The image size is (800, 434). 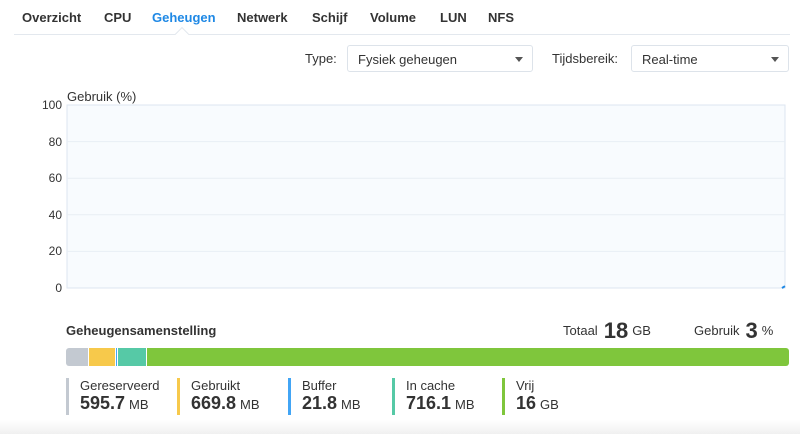 What do you see at coordinates (184, 17) in the screenshot?
I see `tab-geheugen: Geheugen` at bounding box center [184, 17].